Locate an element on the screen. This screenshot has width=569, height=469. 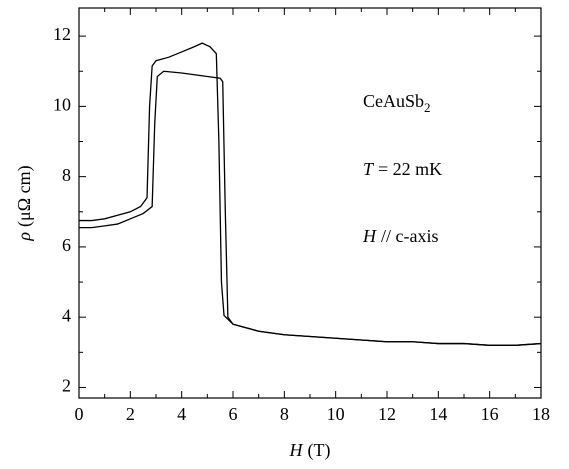
x-axis-label: H (T) is located at coordinates (310, 450).